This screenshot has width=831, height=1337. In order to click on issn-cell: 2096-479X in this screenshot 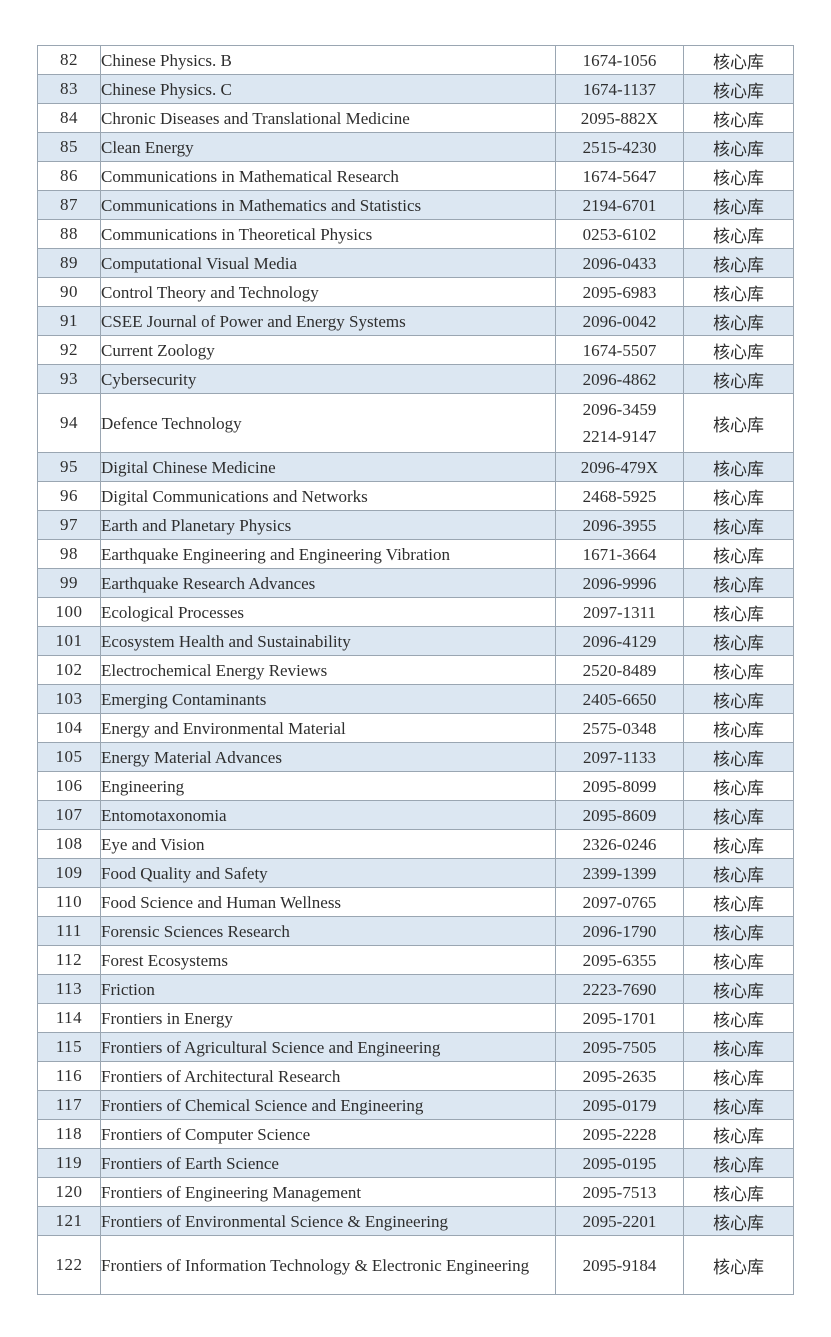, I will do `click(619, 467)`.